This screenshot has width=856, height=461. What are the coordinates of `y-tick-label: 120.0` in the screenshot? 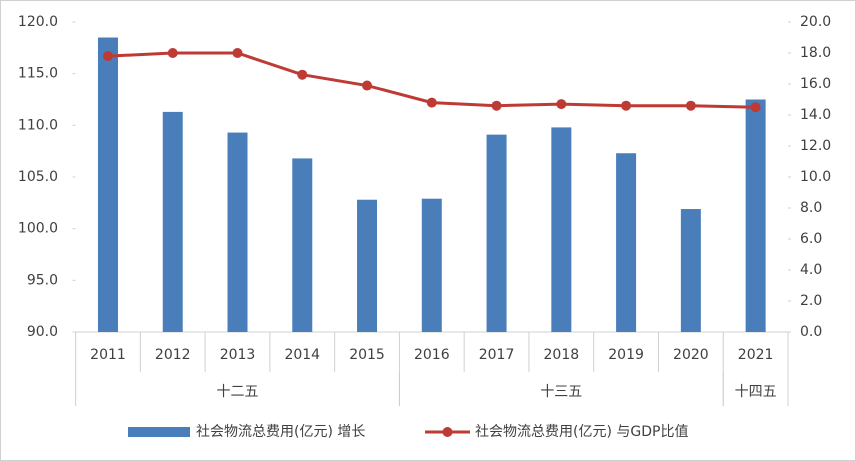 It's located at (38, 22).